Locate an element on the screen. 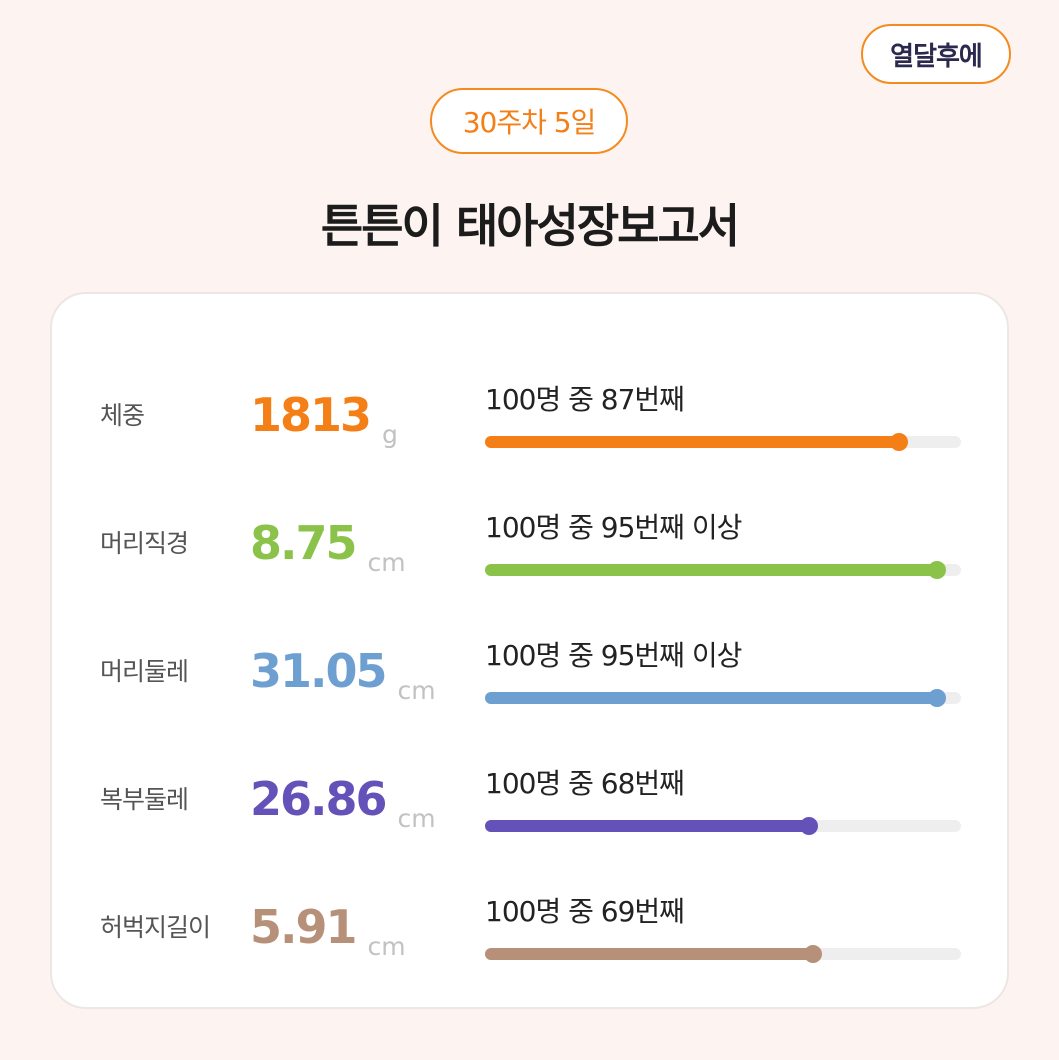 Image resolution: width=1059 pixels, height=1060 pixels. metric-label: 복부둘레 is located at coordinates (144, 799).